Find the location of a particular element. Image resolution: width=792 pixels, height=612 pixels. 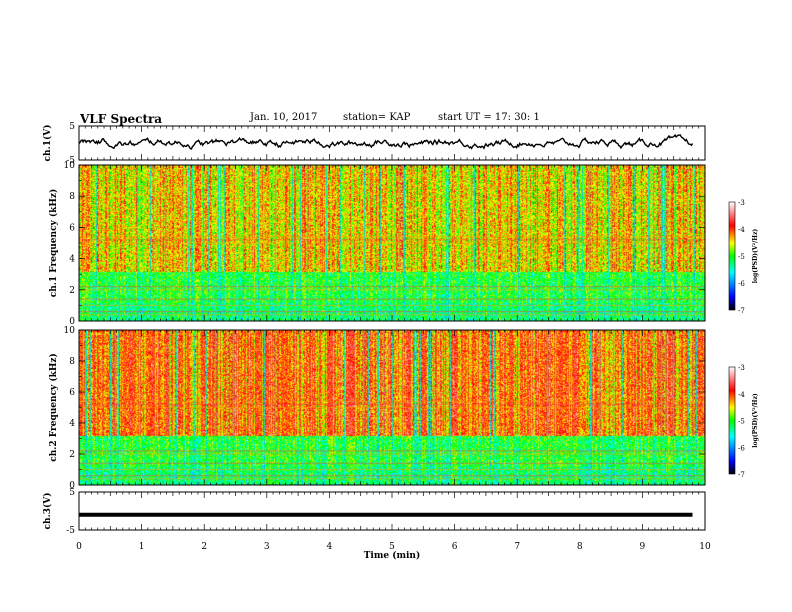

x-tick-label: 10 is located at coordinates (705, 547).